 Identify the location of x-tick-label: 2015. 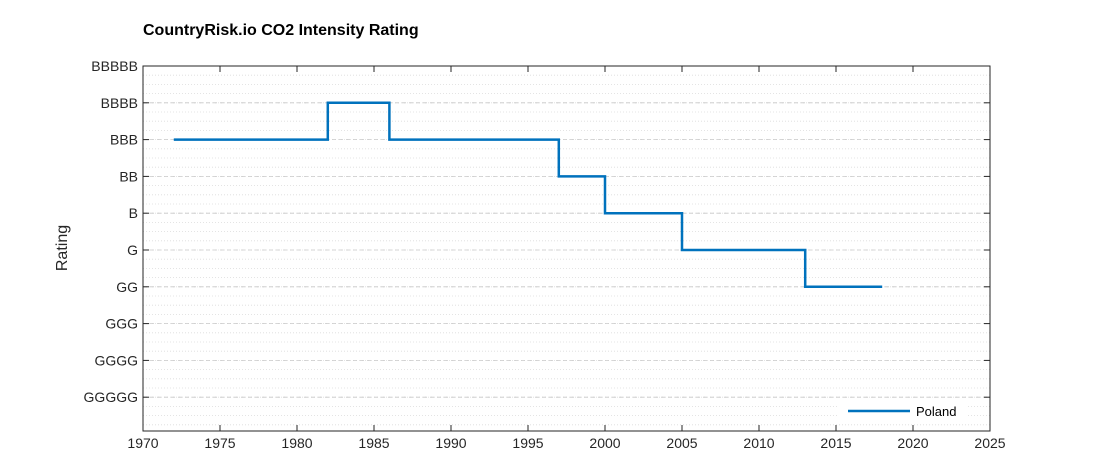
(835, 443).